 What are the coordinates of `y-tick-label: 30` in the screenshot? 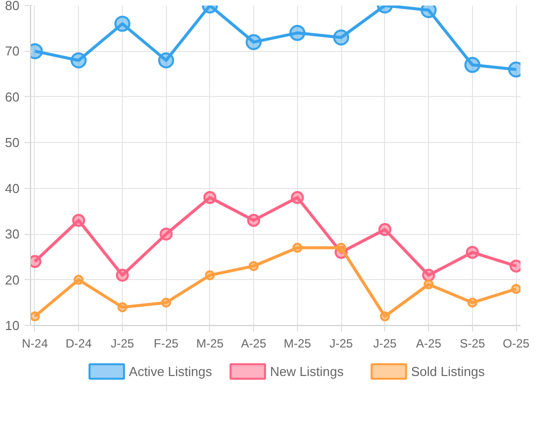 It's located at (12, 234).